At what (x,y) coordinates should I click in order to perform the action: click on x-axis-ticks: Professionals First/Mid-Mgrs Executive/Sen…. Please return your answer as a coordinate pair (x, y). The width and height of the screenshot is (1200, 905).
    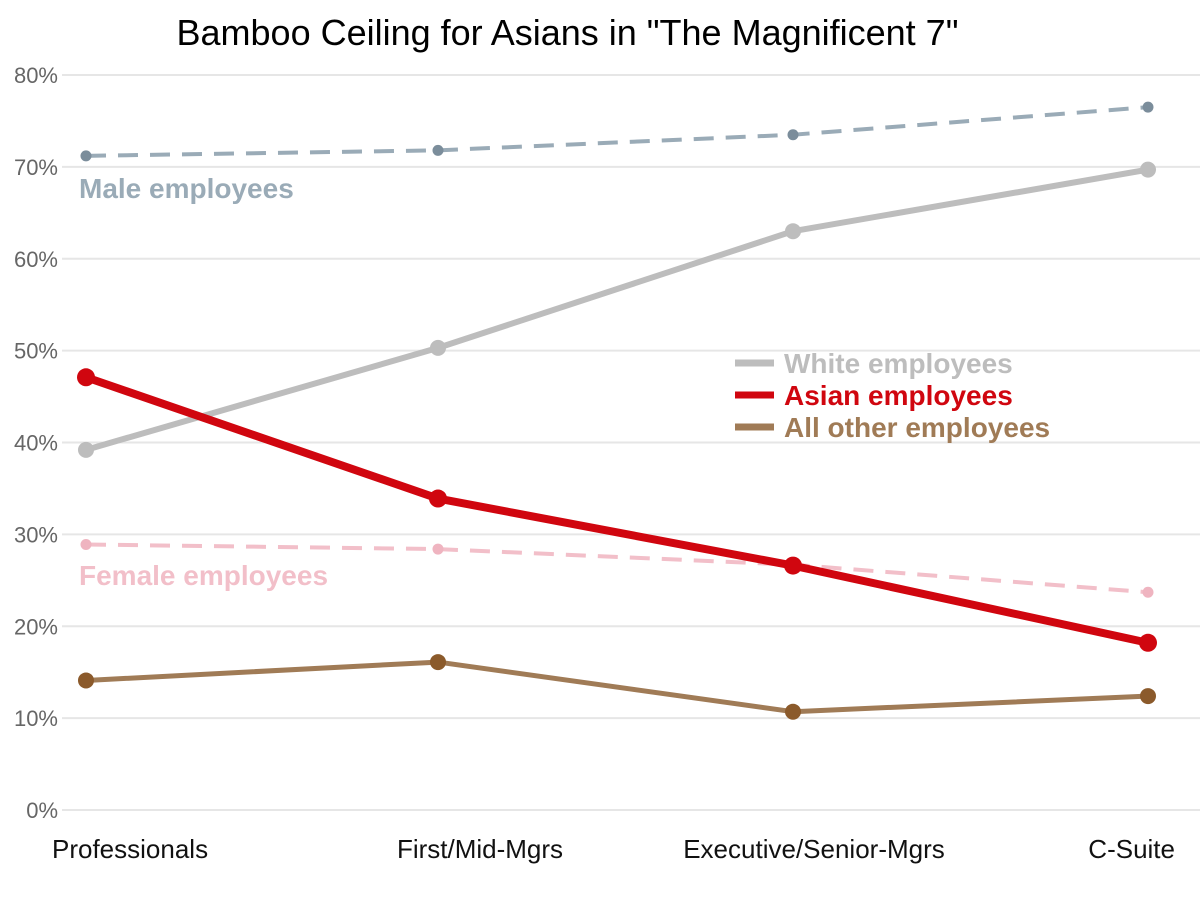
    Looking at the image, I should click on (613, 849).